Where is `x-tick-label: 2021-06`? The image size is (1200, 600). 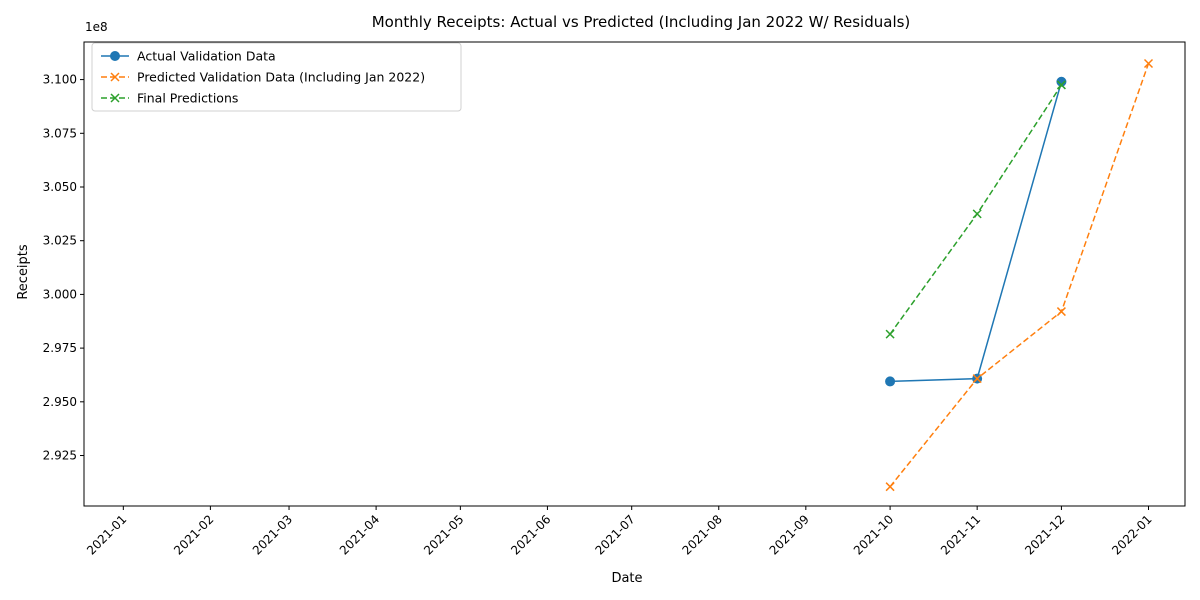 x-tick-label: 2021-06 is located at coordinates (530, 534).